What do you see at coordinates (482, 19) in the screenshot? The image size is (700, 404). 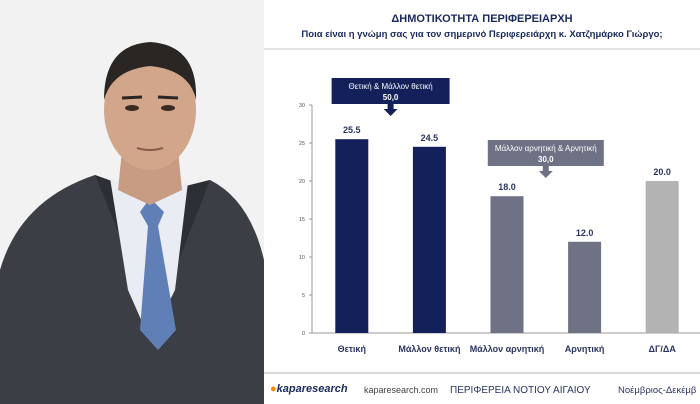 I see `slide-title: ΔΗΜΟΤΙΚΟΤΗΤΑ ΠΕΡΙΦΕΡΕΙΑΡΧΗ` at bounding box center [482, 19].